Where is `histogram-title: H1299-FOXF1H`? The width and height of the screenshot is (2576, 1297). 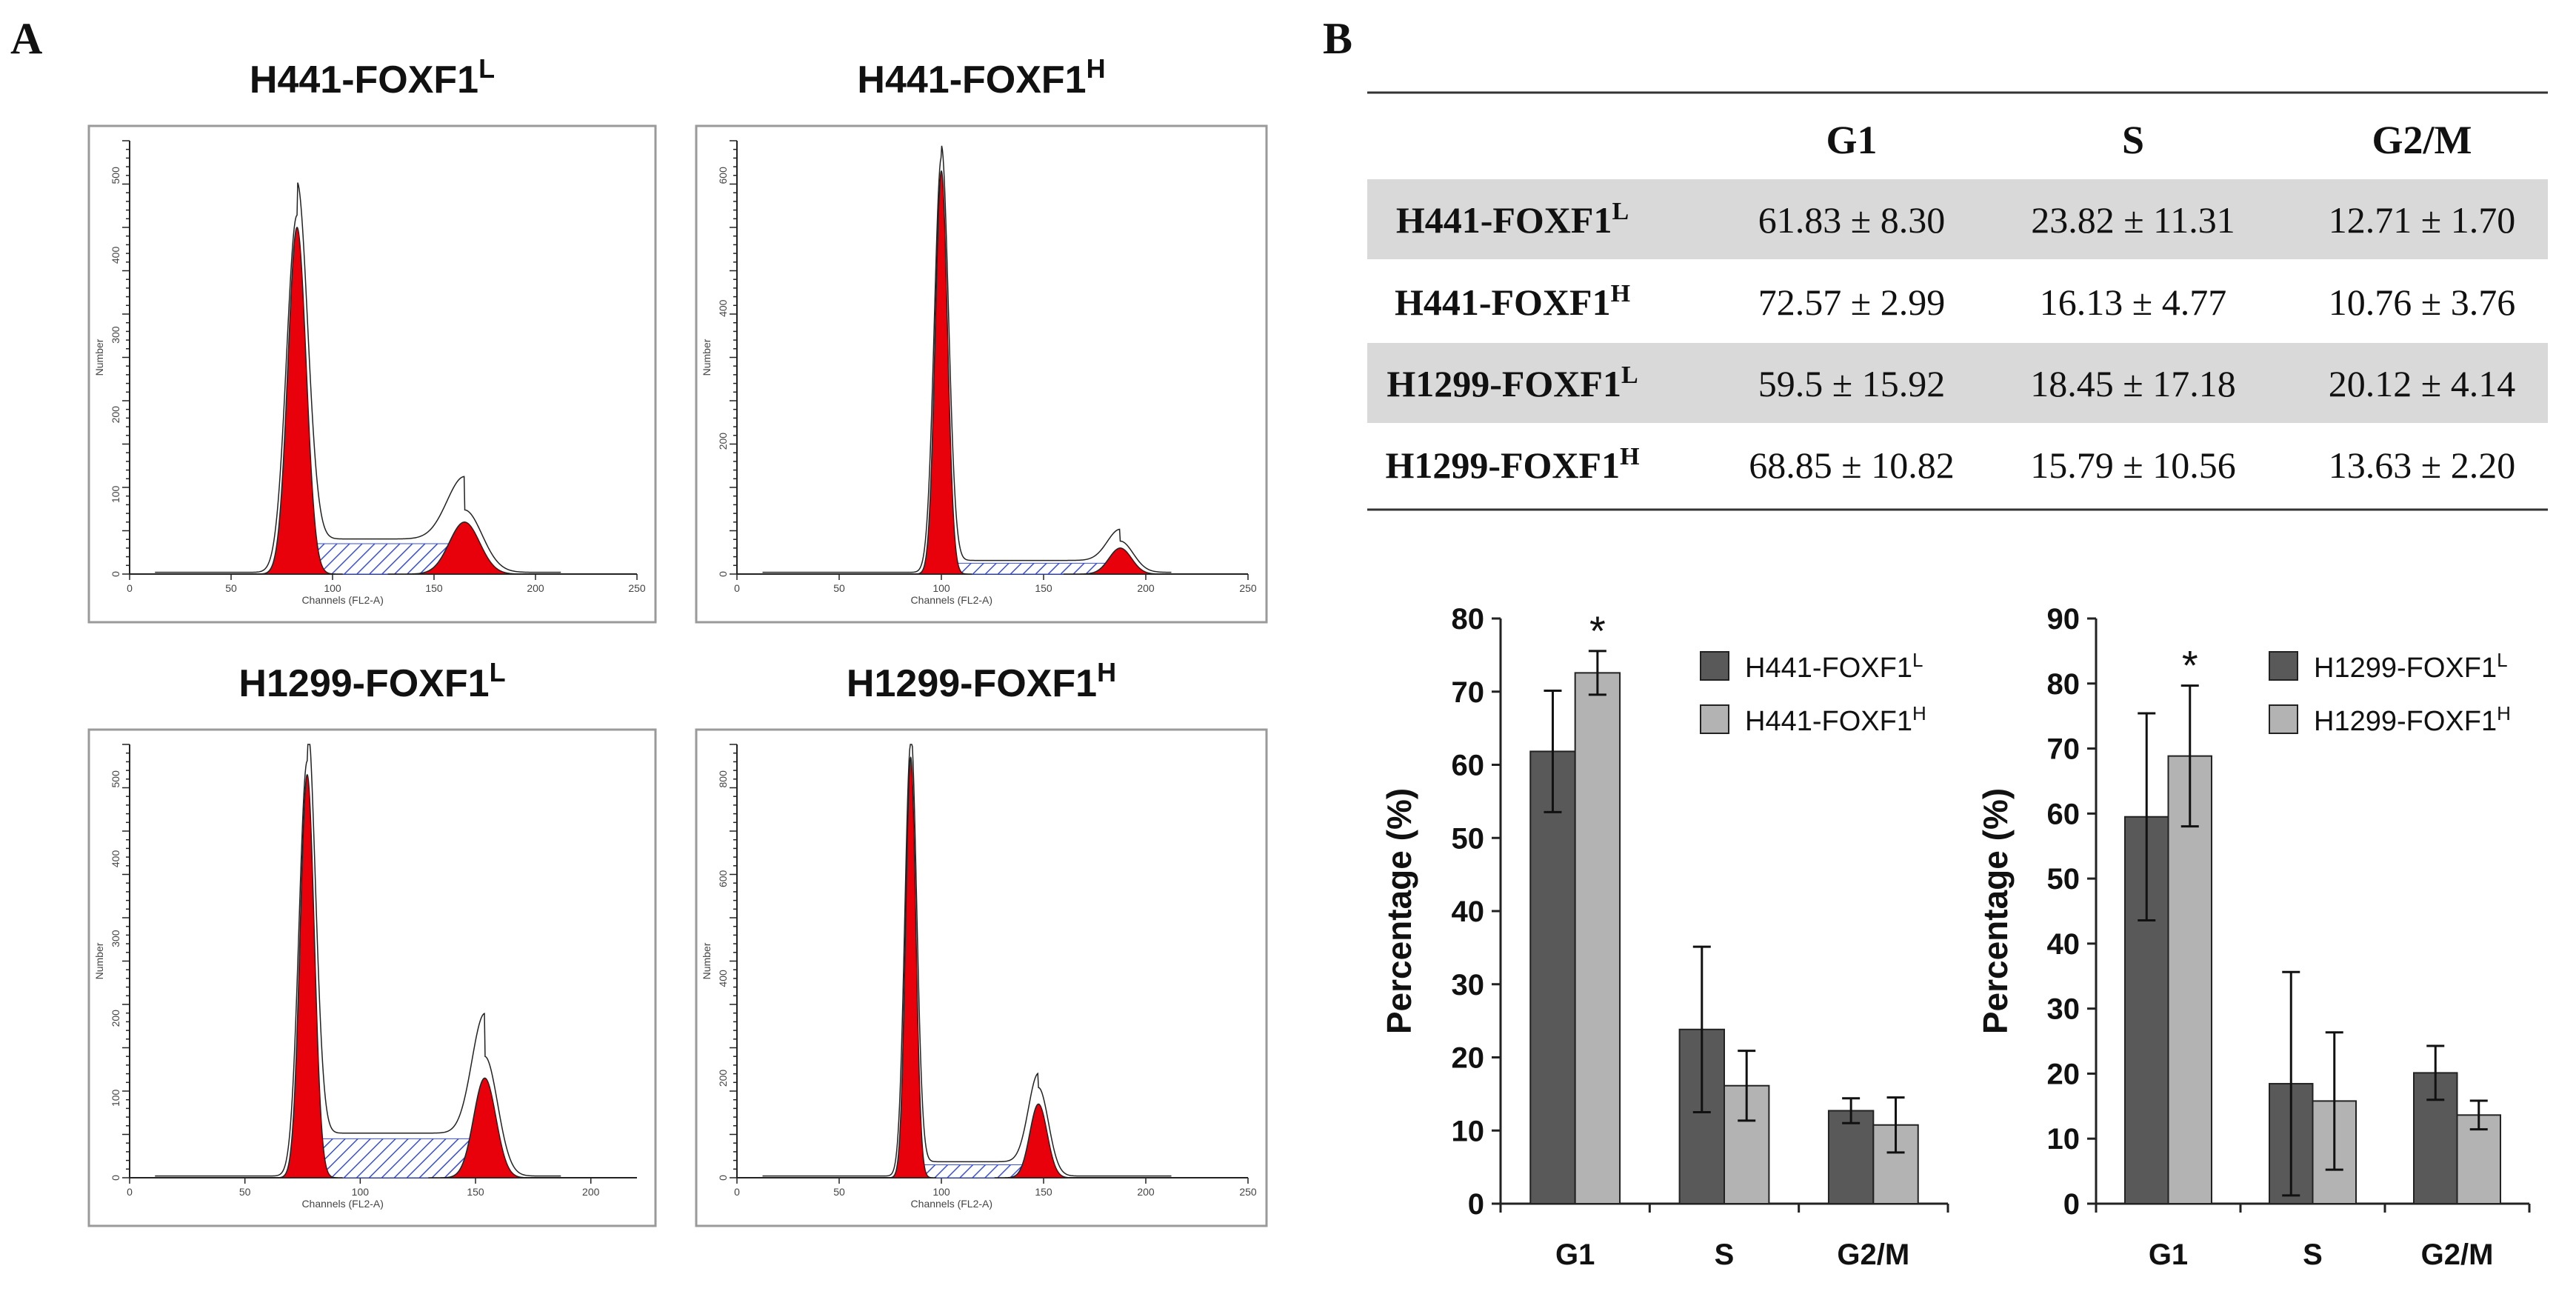 histogram-title: H1299-FOXF1H is located at coordinates (981, 681).